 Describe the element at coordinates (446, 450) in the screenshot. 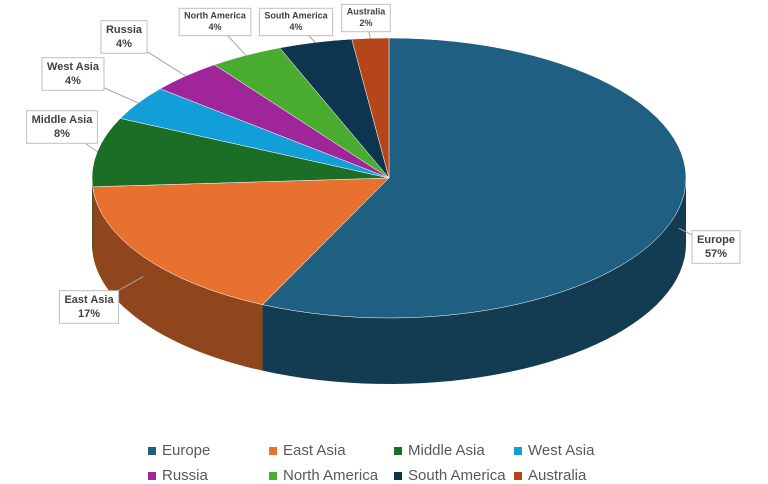

I see `legend-label: Middle Asia` at that location.